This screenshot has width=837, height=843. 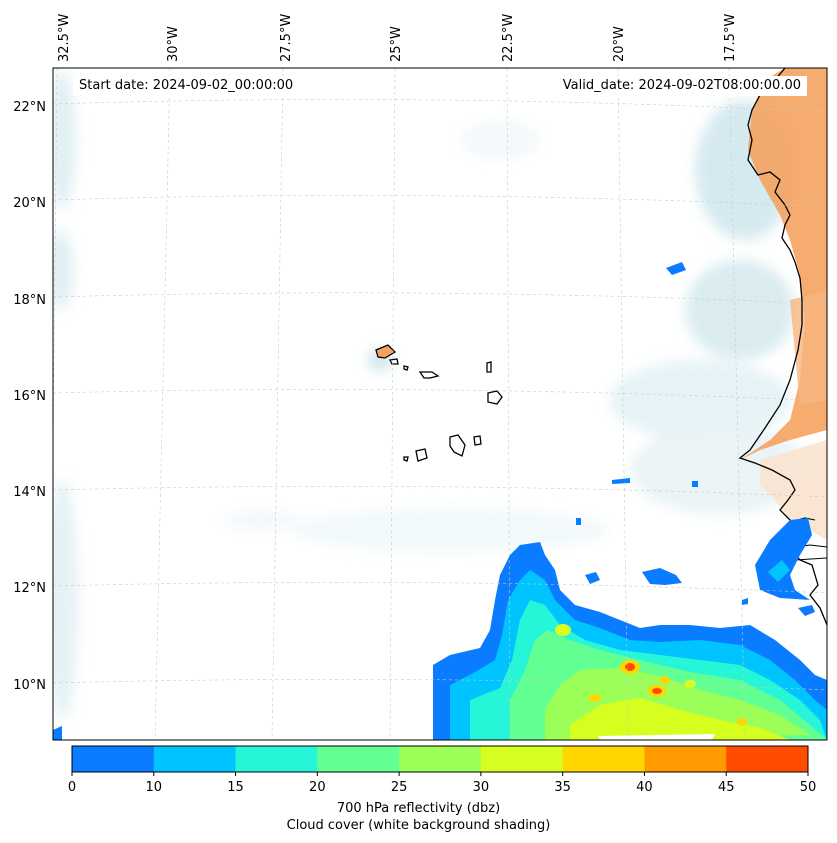 I want to click on colorbar-frame, so click(x=440, y=759).